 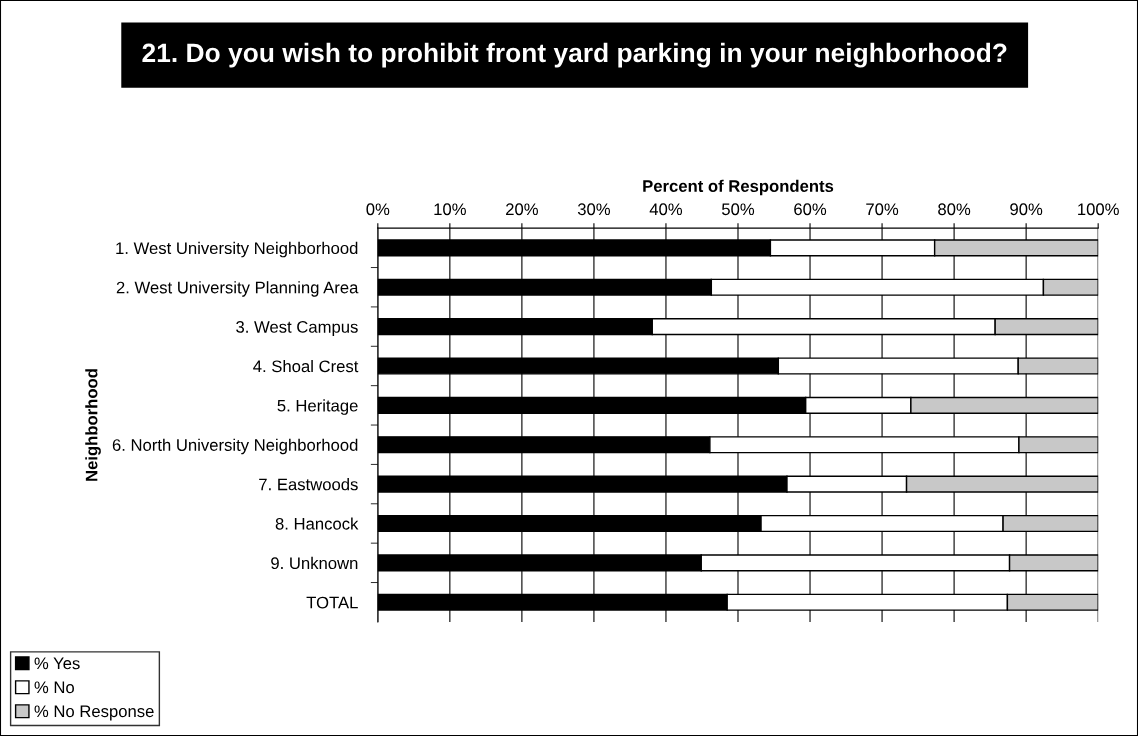 What do you see at coordinates (235, 446) in the screenshot?
I see `y-tick-label: 6. North University Neighborhood` at bounding box center [235, 446].